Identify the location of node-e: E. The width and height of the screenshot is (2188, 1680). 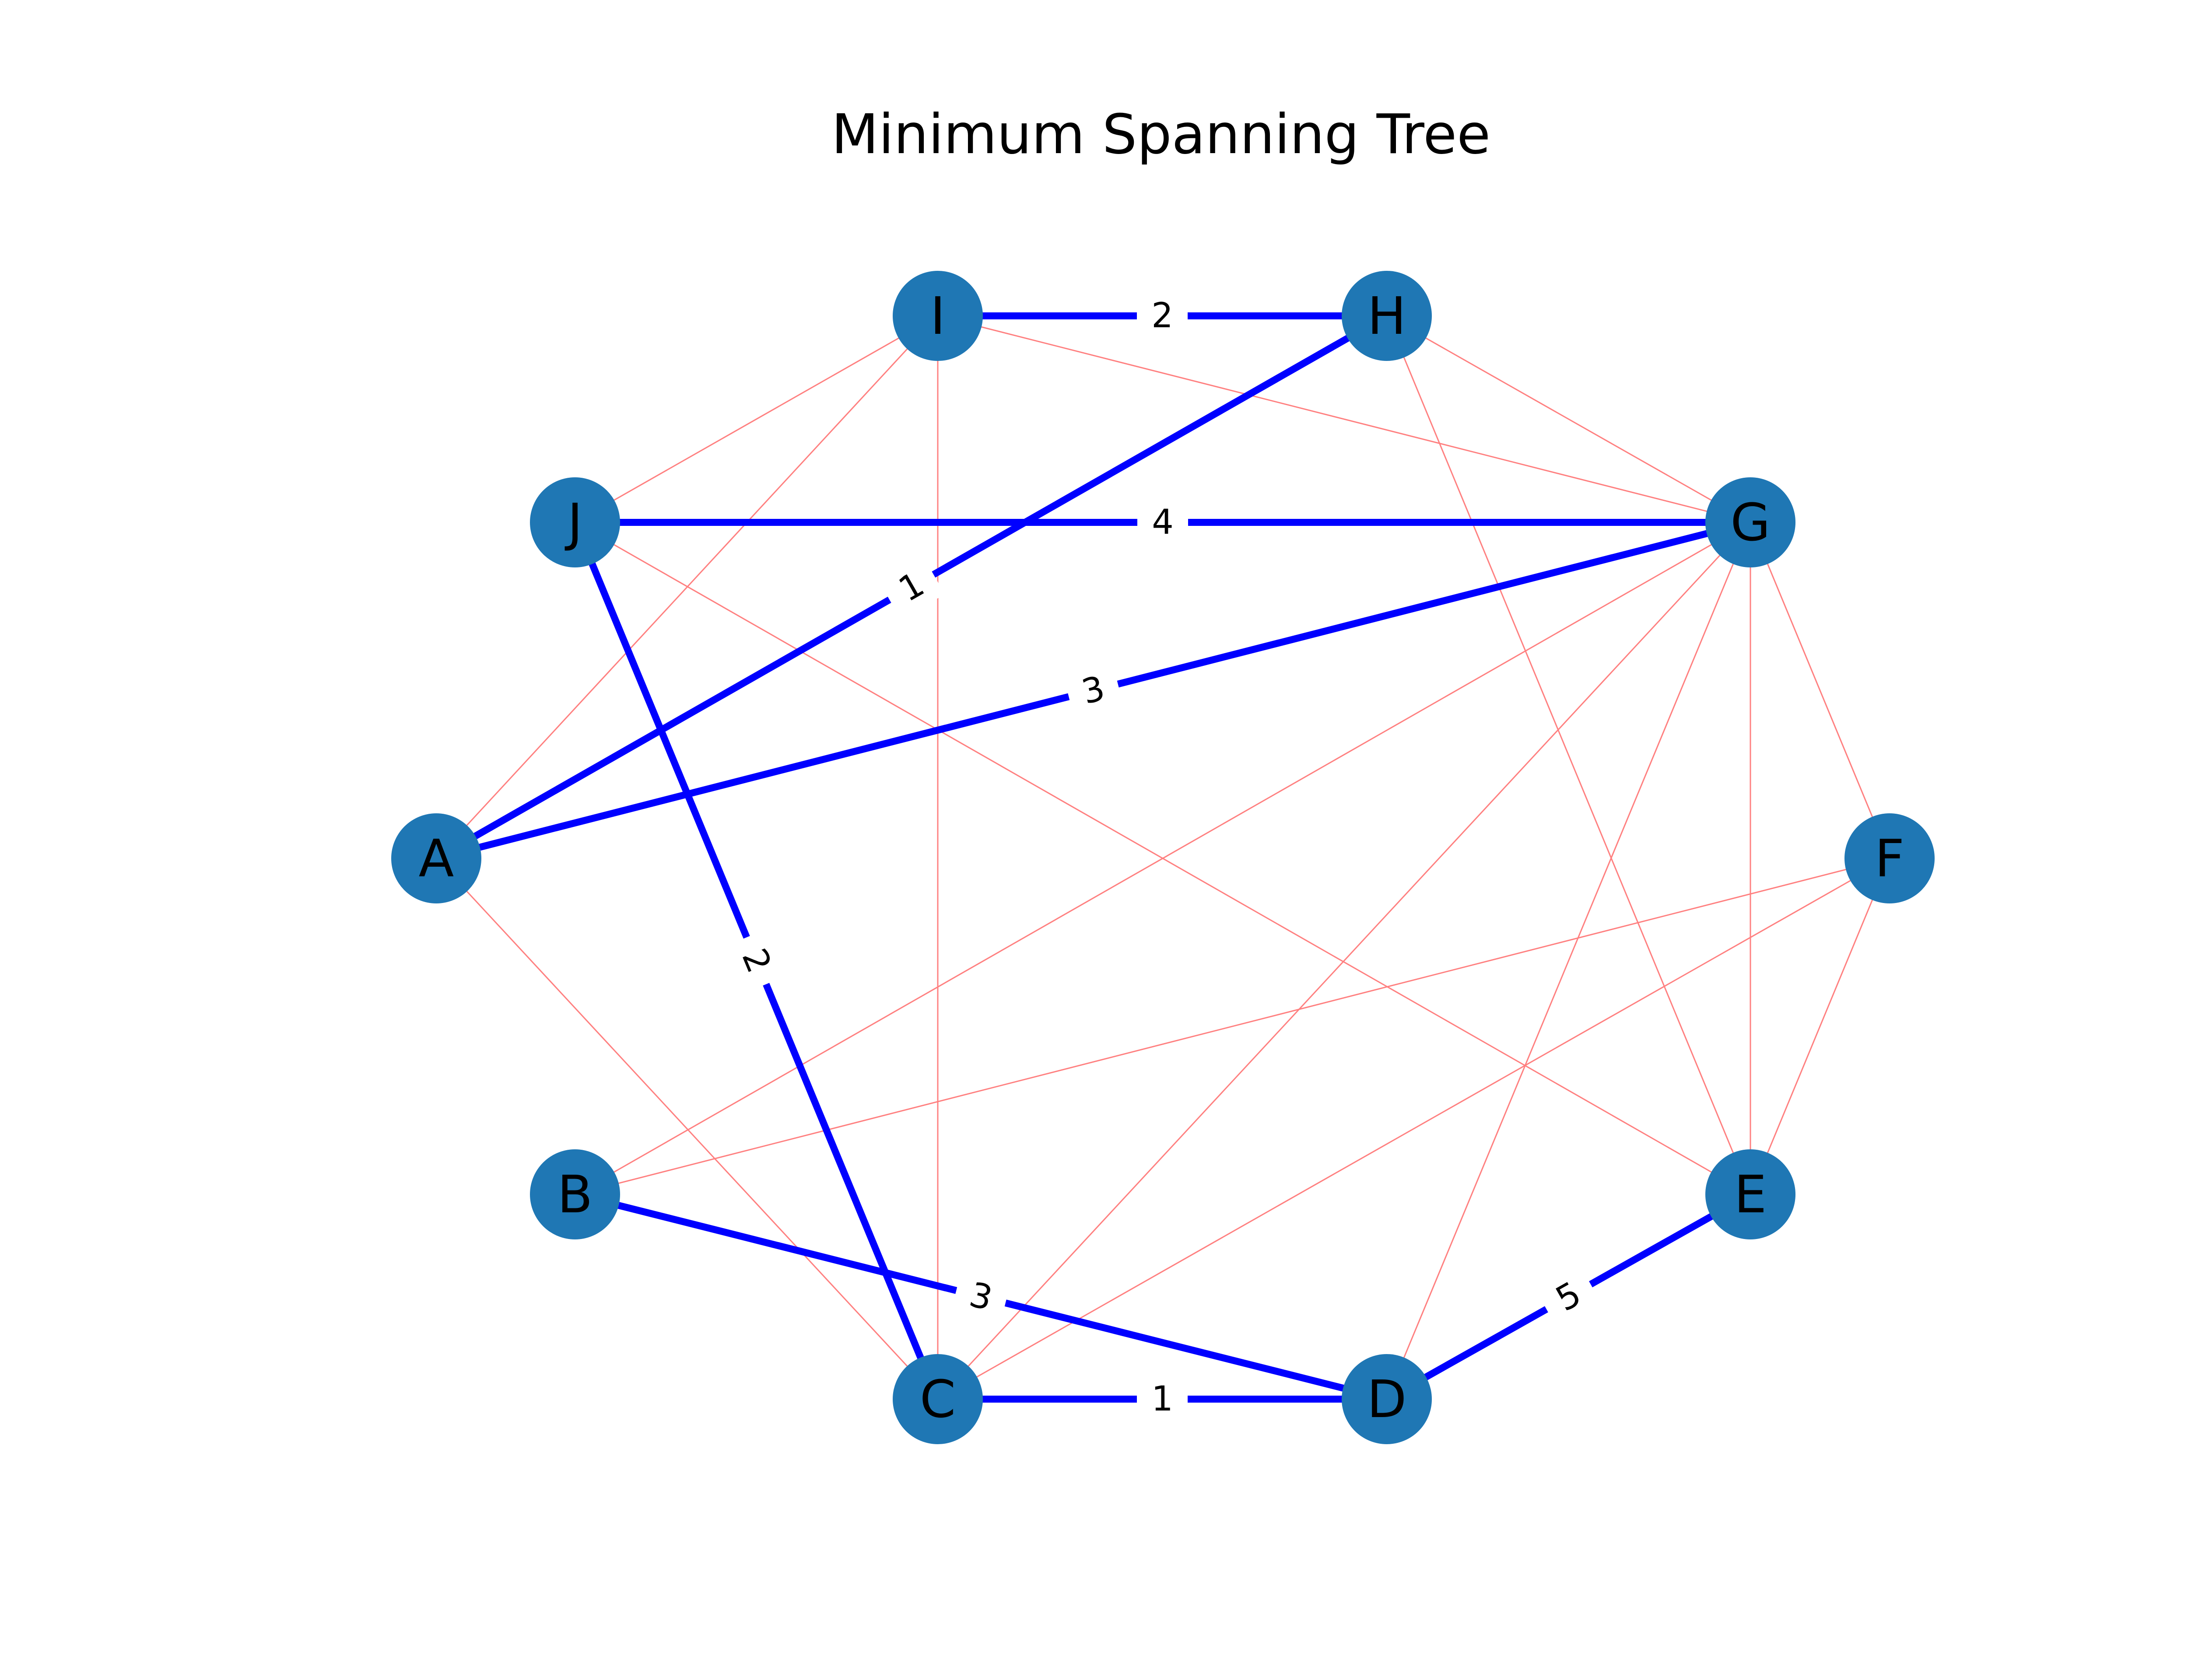
(1750, 1194).